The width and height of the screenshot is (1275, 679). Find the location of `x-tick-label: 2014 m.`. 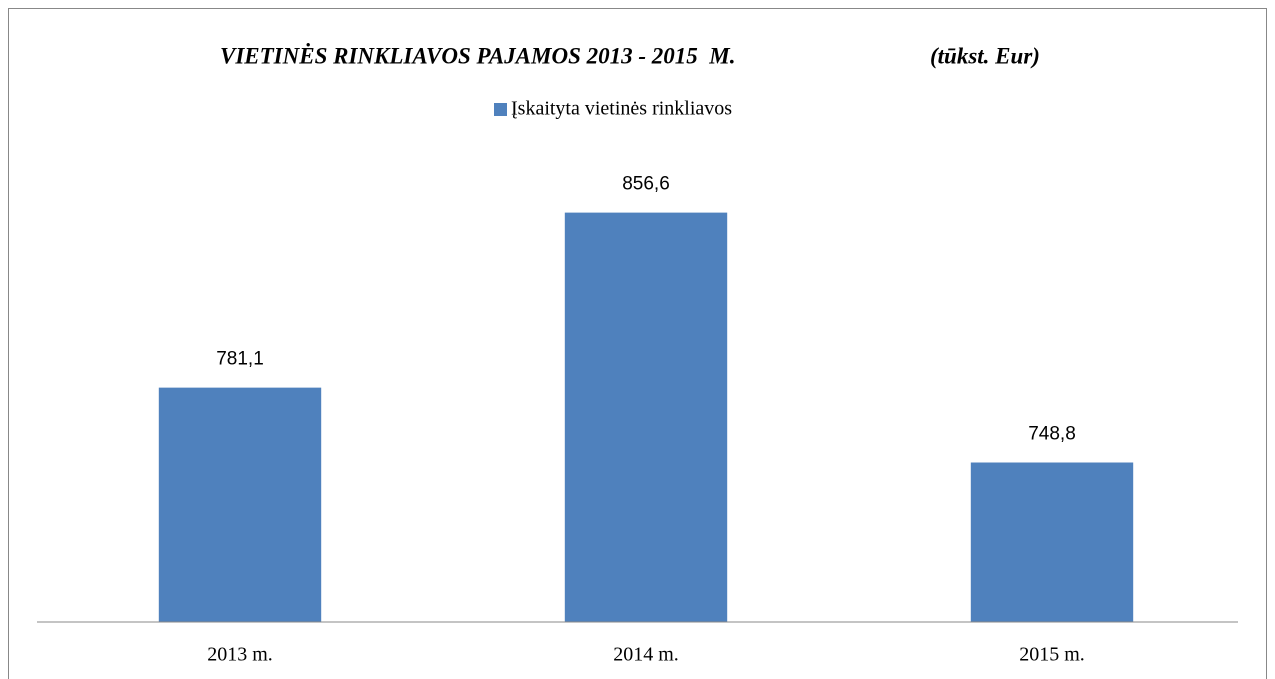

x-tick-label: 2014 m. is located at coordinates (646, 655).